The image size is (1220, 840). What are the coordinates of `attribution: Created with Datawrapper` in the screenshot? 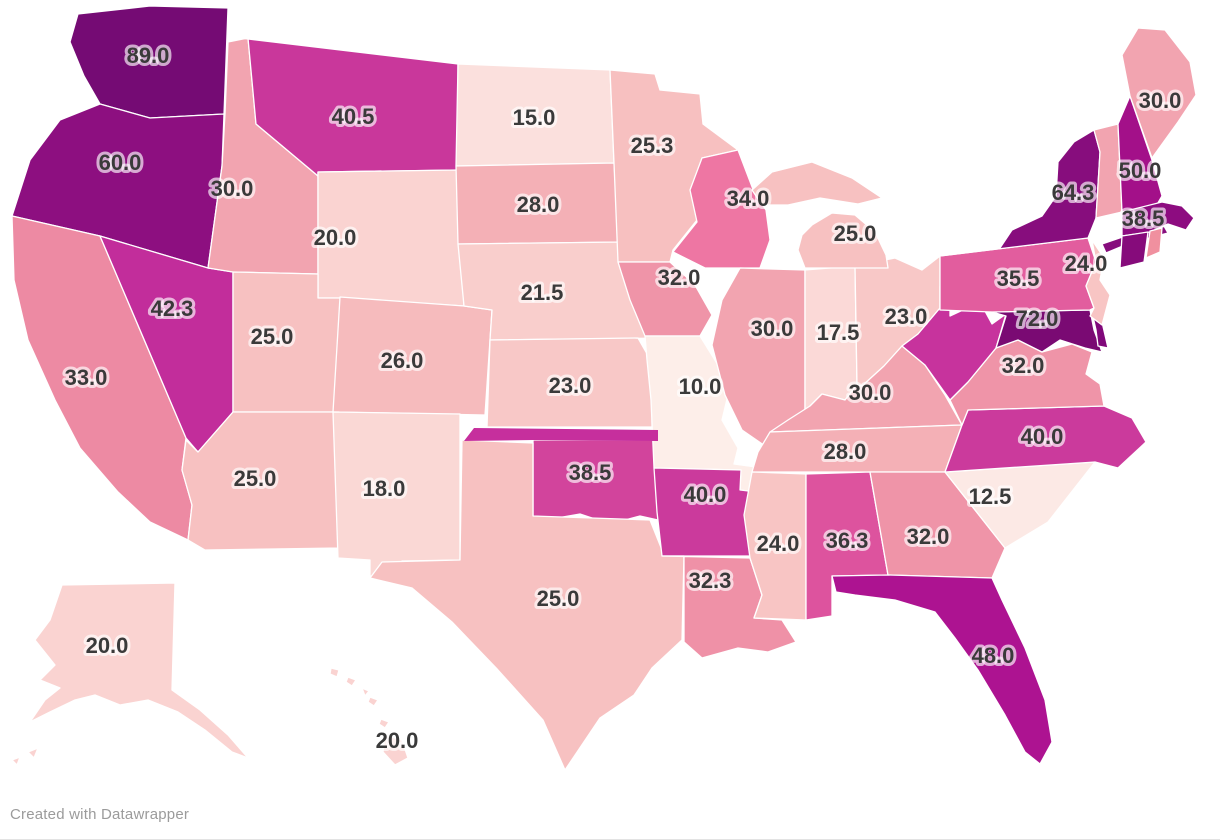 It's located at (99, 814).